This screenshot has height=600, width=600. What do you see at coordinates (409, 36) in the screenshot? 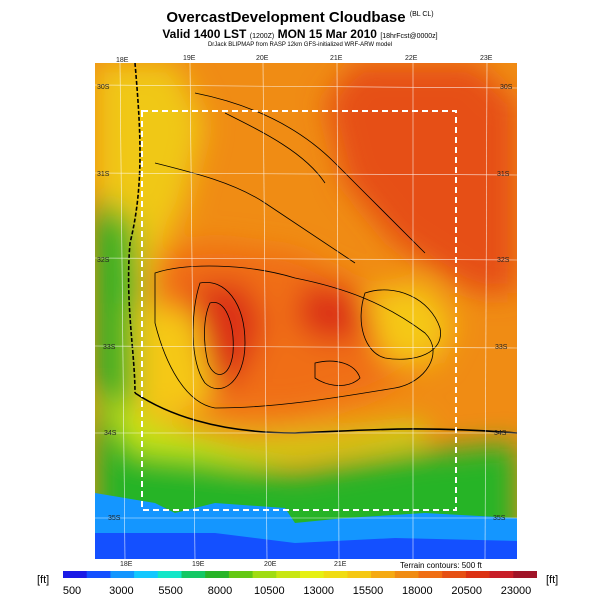
I see `subtitle-forecast: [18hrFcst@0000z]` at bounding box center [409, 36].